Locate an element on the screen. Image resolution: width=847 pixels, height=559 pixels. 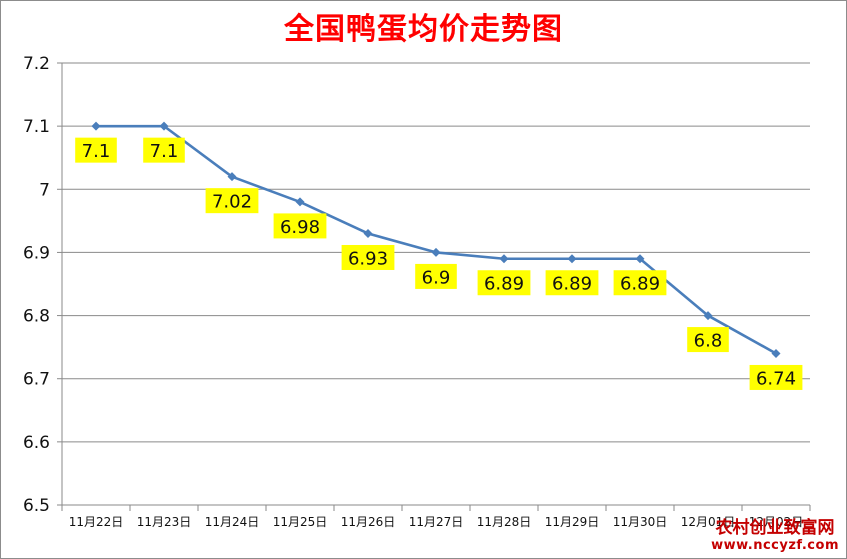
y-tick-label: 7.1 is located at coordinates (36, 127).